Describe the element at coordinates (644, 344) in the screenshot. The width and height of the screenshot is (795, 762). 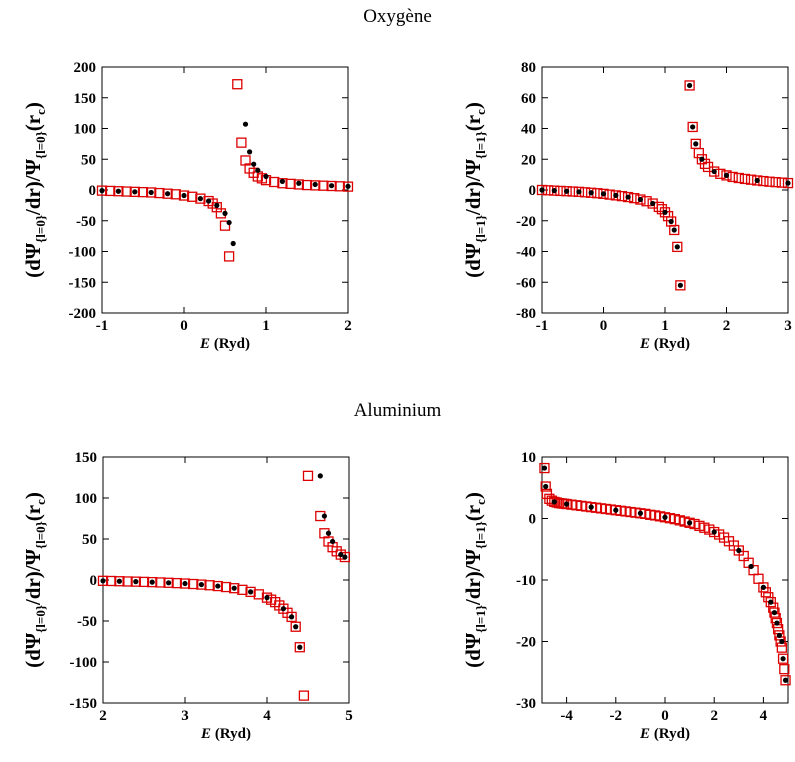
I see `x-axis-label-var: E` at that location.